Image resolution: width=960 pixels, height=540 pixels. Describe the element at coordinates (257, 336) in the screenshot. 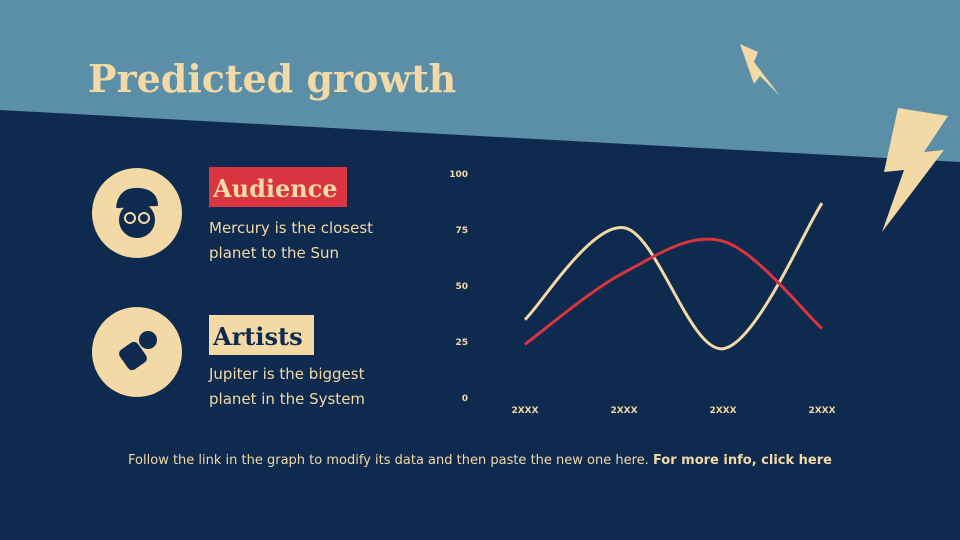

I see `item-label: Artists` at that location.